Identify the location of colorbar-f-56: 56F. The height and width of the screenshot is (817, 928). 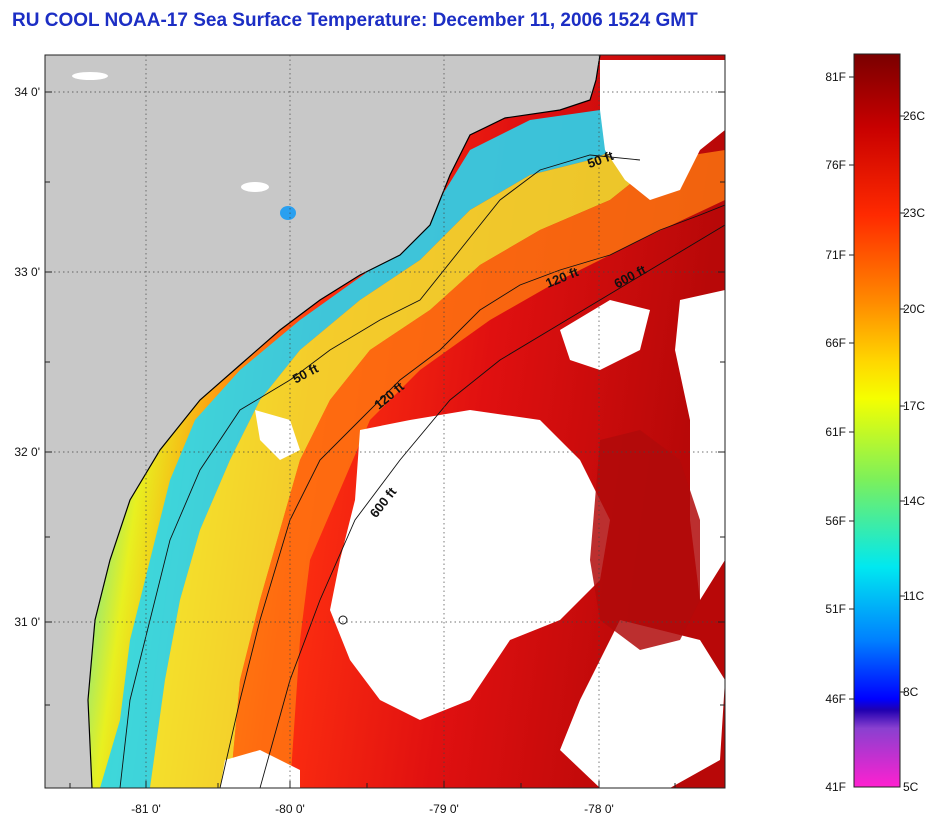
(835, 521).